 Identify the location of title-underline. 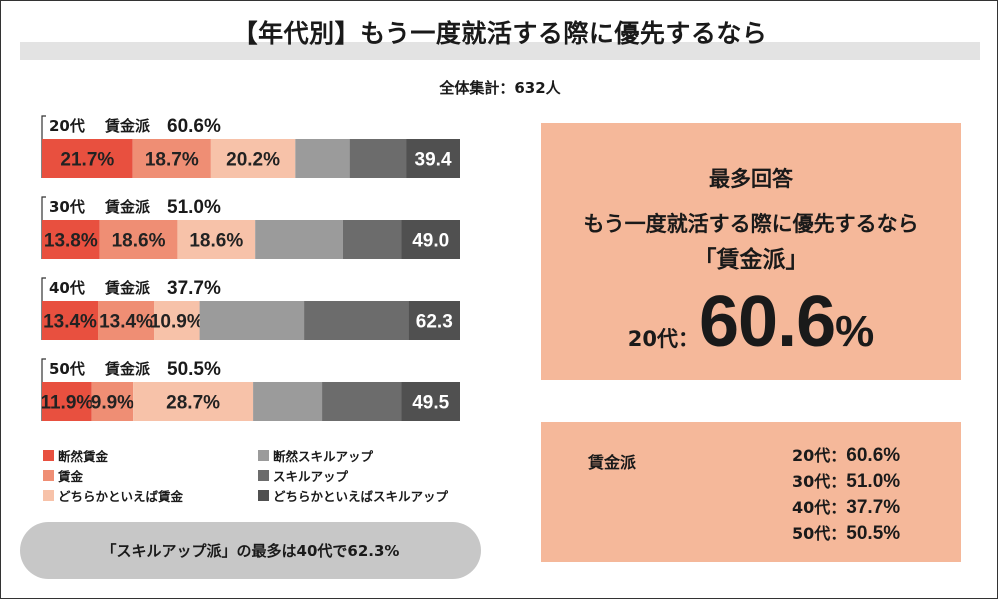
(500, 51).